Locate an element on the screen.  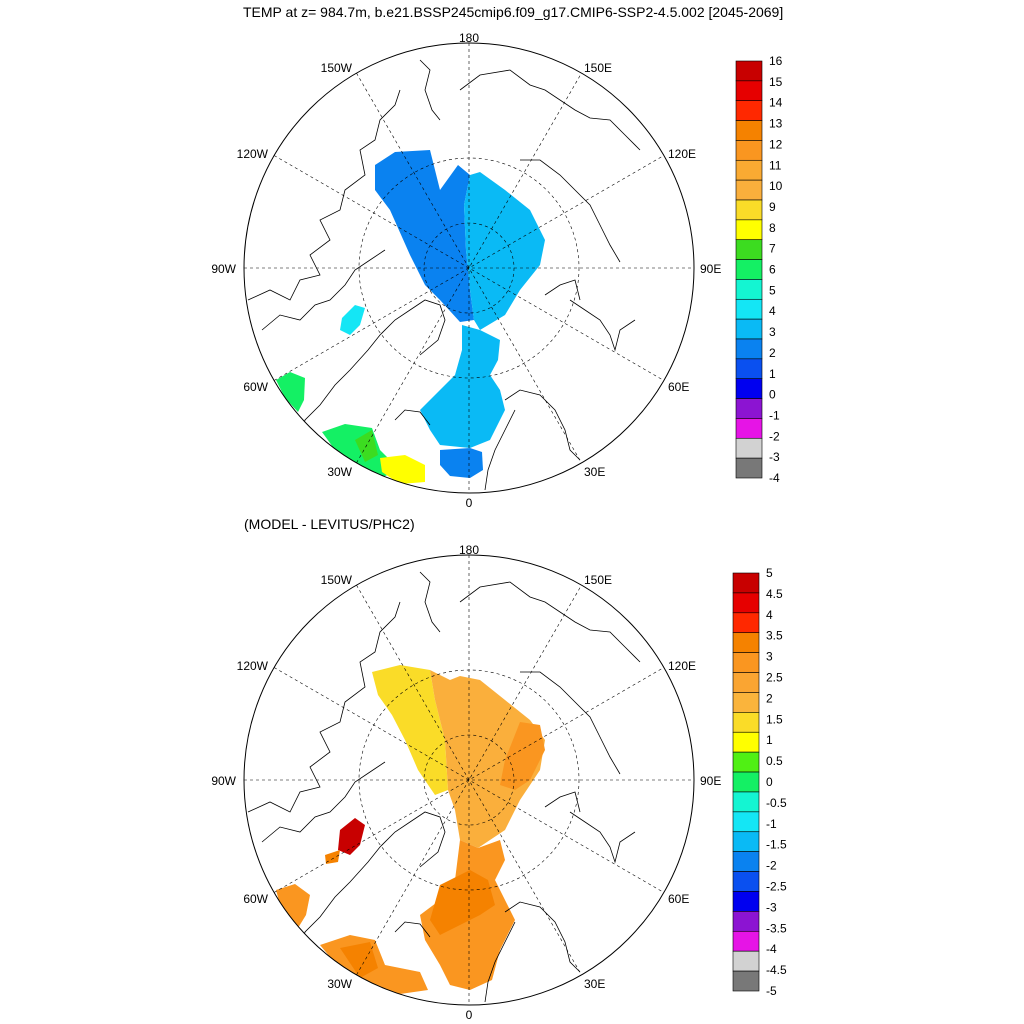
colorbar-label: 15 is located at coordinates (776, 82).